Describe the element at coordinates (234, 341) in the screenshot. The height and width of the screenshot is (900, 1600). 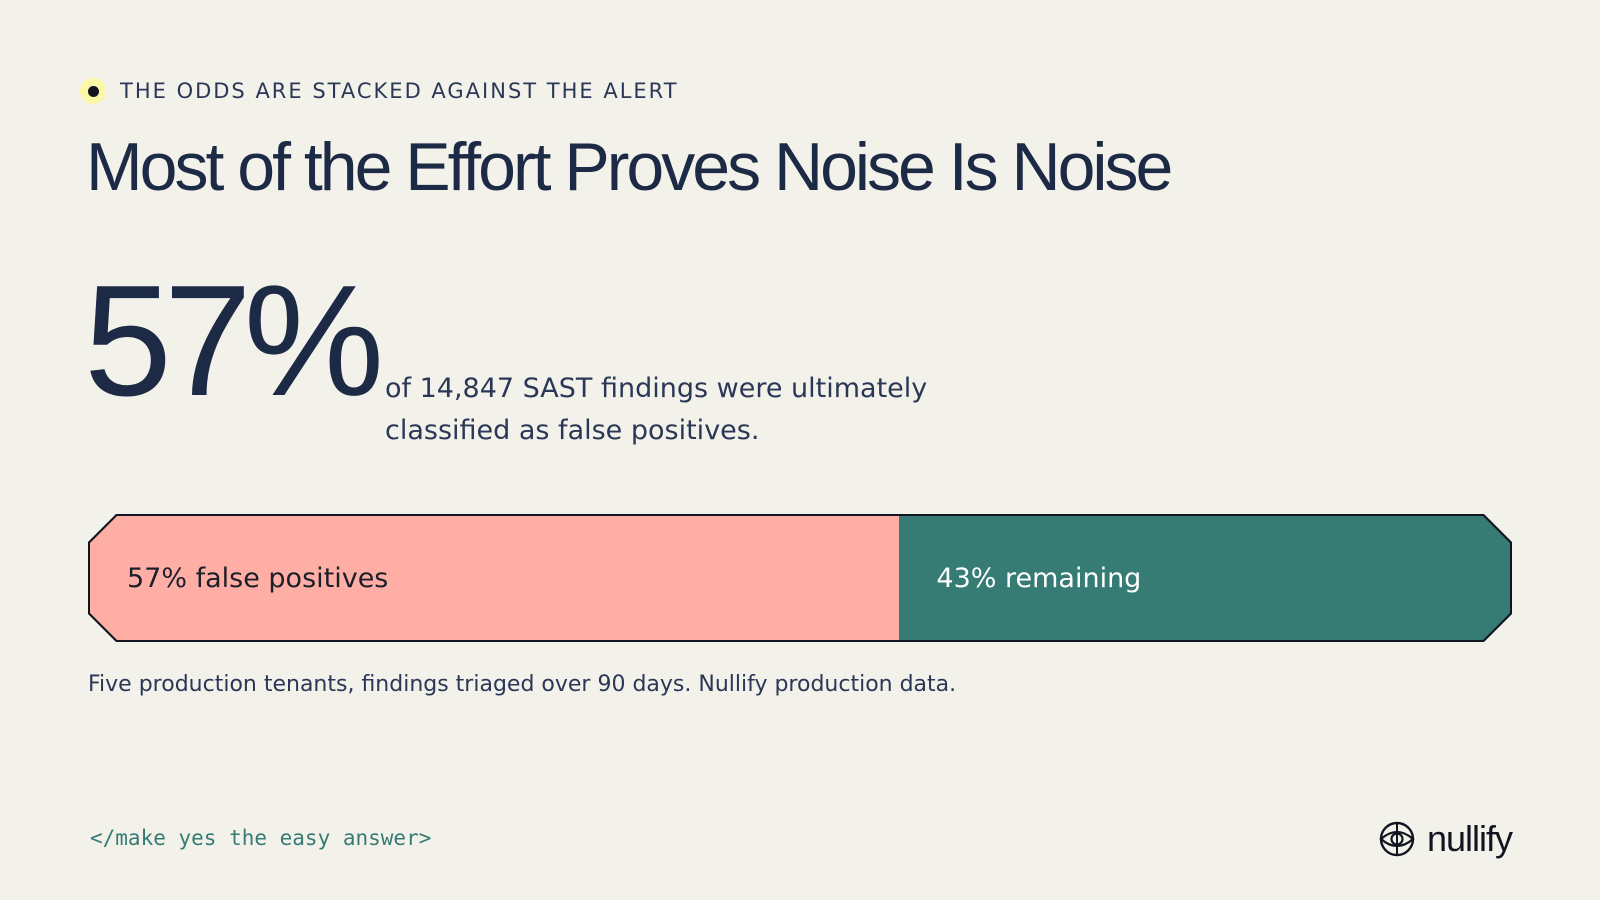
I see `big-stat-value: 57%` at that location.